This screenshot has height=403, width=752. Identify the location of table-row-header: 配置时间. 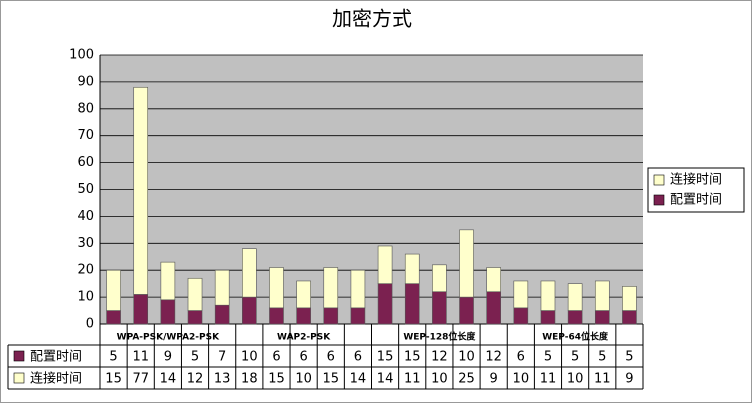
(56, 357).